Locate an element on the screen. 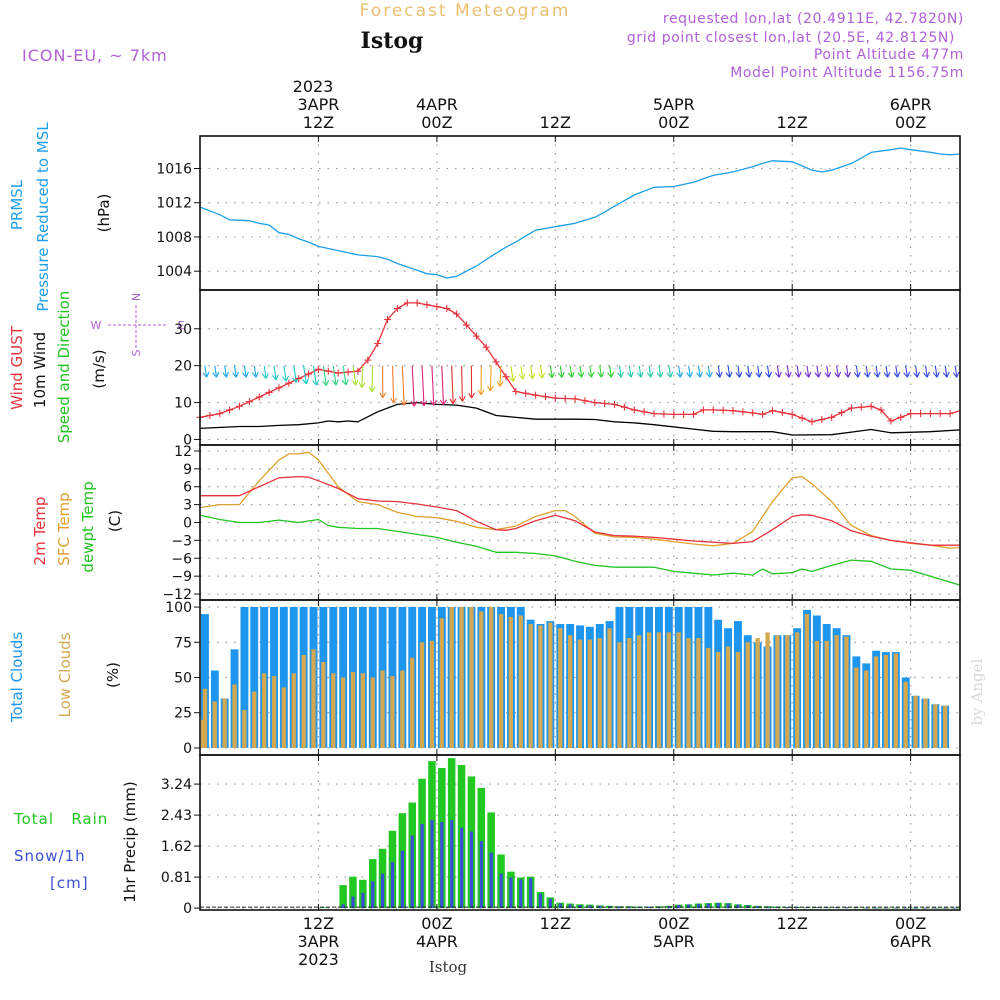 Image resolution: width=1000 pixels, height=1000 pixels. temp-sfc-label: SFC Temp is located at coordinates (64, 528).